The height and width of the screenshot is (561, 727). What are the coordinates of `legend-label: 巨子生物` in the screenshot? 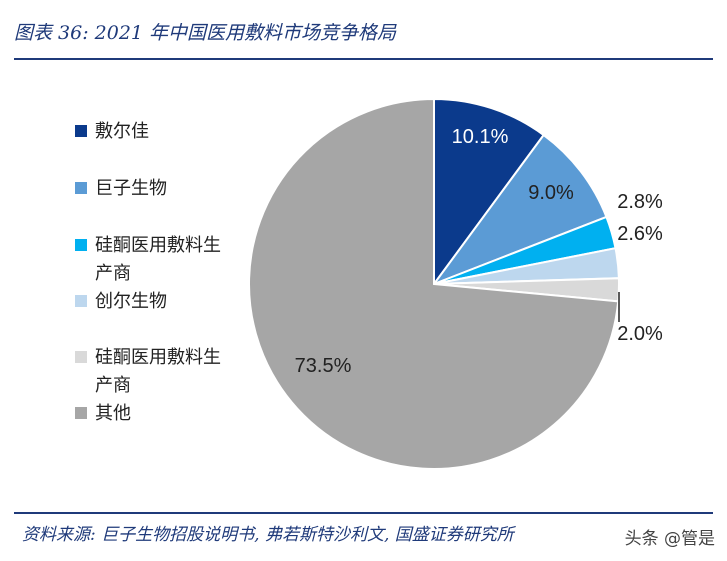 It's located at (131, 188).